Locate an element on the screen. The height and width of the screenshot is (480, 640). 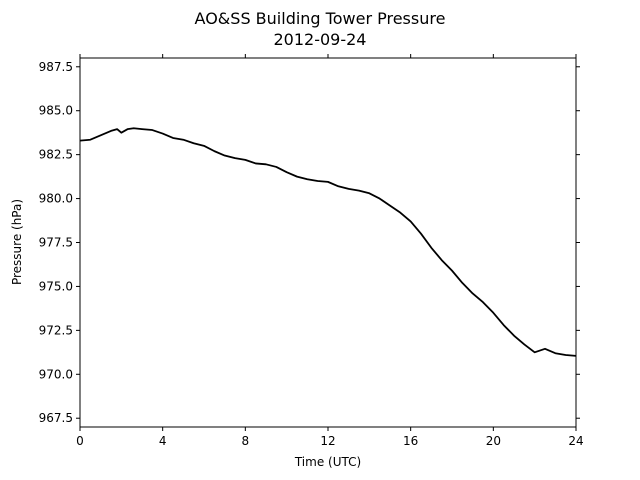
x-tick-label: 16 is located at coordinates (410, 441).